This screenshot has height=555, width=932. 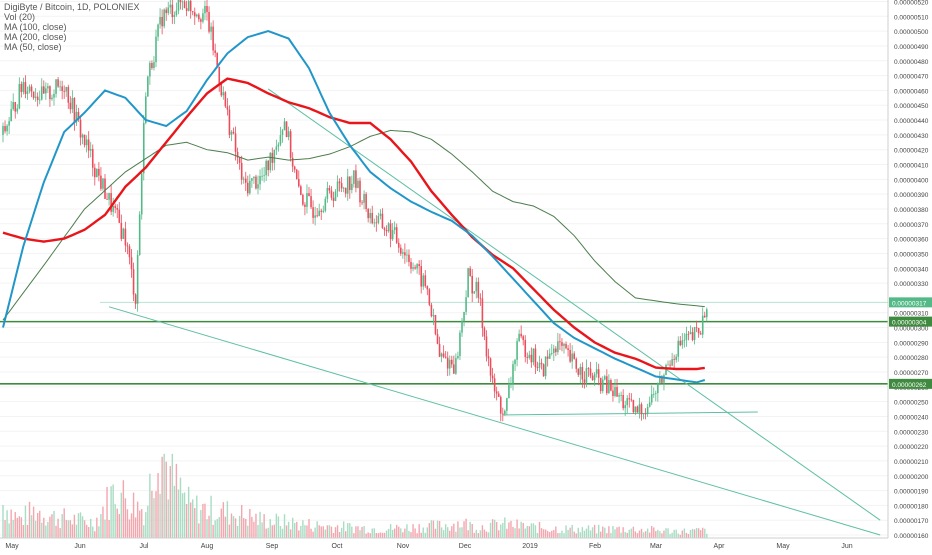 What do you see at coordinates (272, 546) in the screenshot?
I see `x-tick-label: Sep` at bounding box center [272, 546].